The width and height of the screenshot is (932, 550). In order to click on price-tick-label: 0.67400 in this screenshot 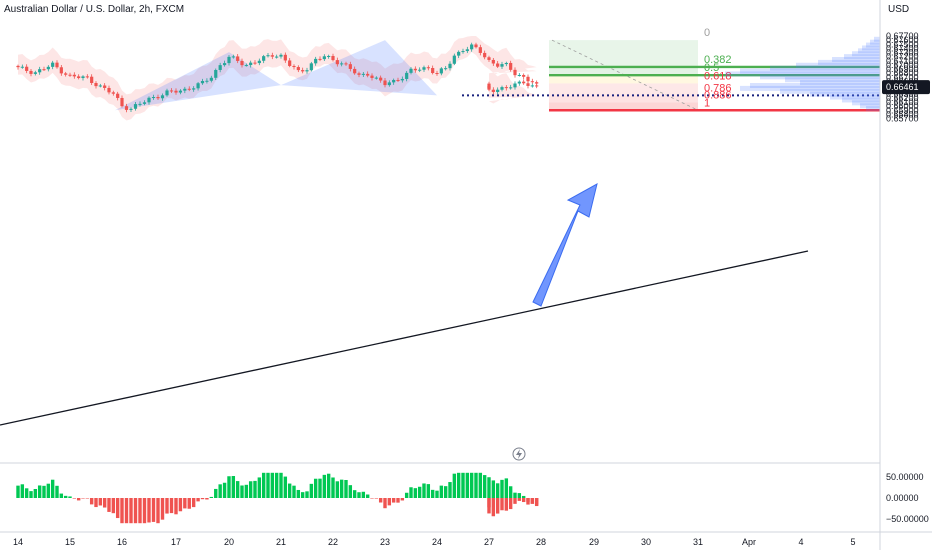, I will do `click(902, 48)`.